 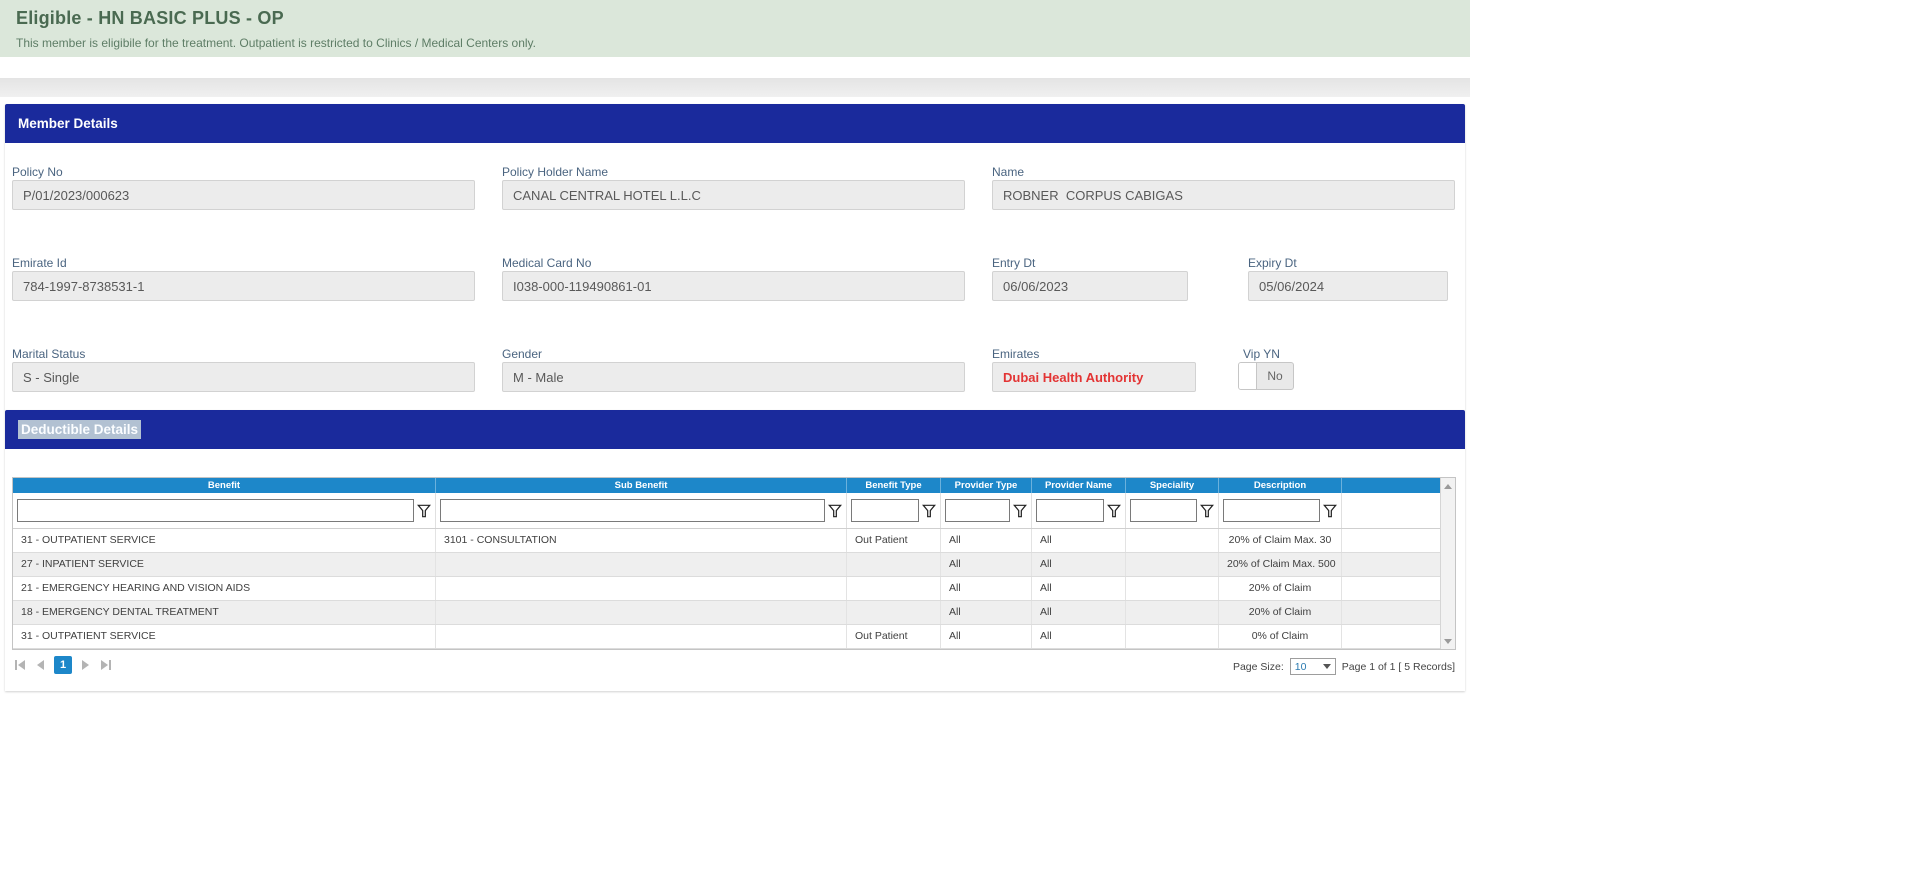 What do you see at coordinates (632, 510) in the screenshot?
I see `filter-input-sub-benefit` at bounding box center [632, 510].